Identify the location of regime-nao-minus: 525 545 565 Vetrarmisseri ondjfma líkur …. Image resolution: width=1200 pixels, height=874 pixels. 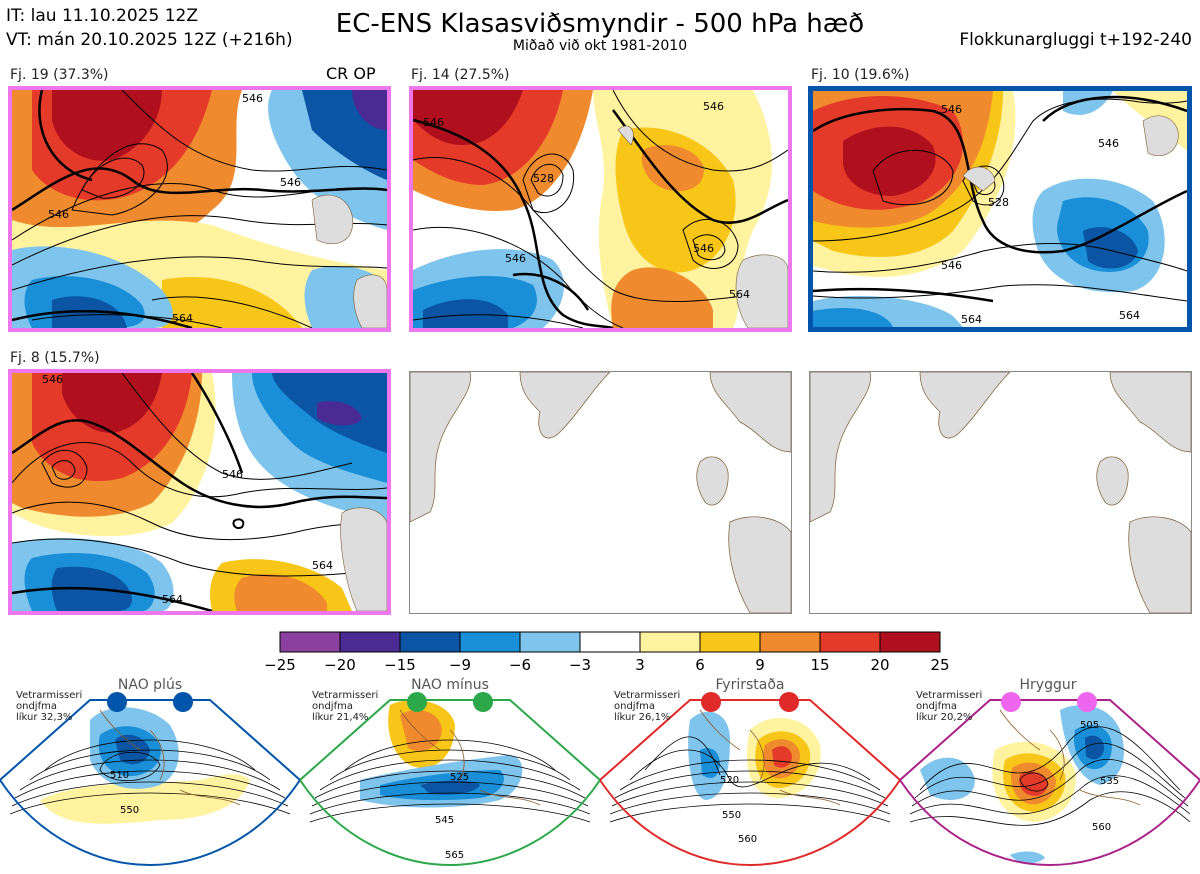
(450, 773).